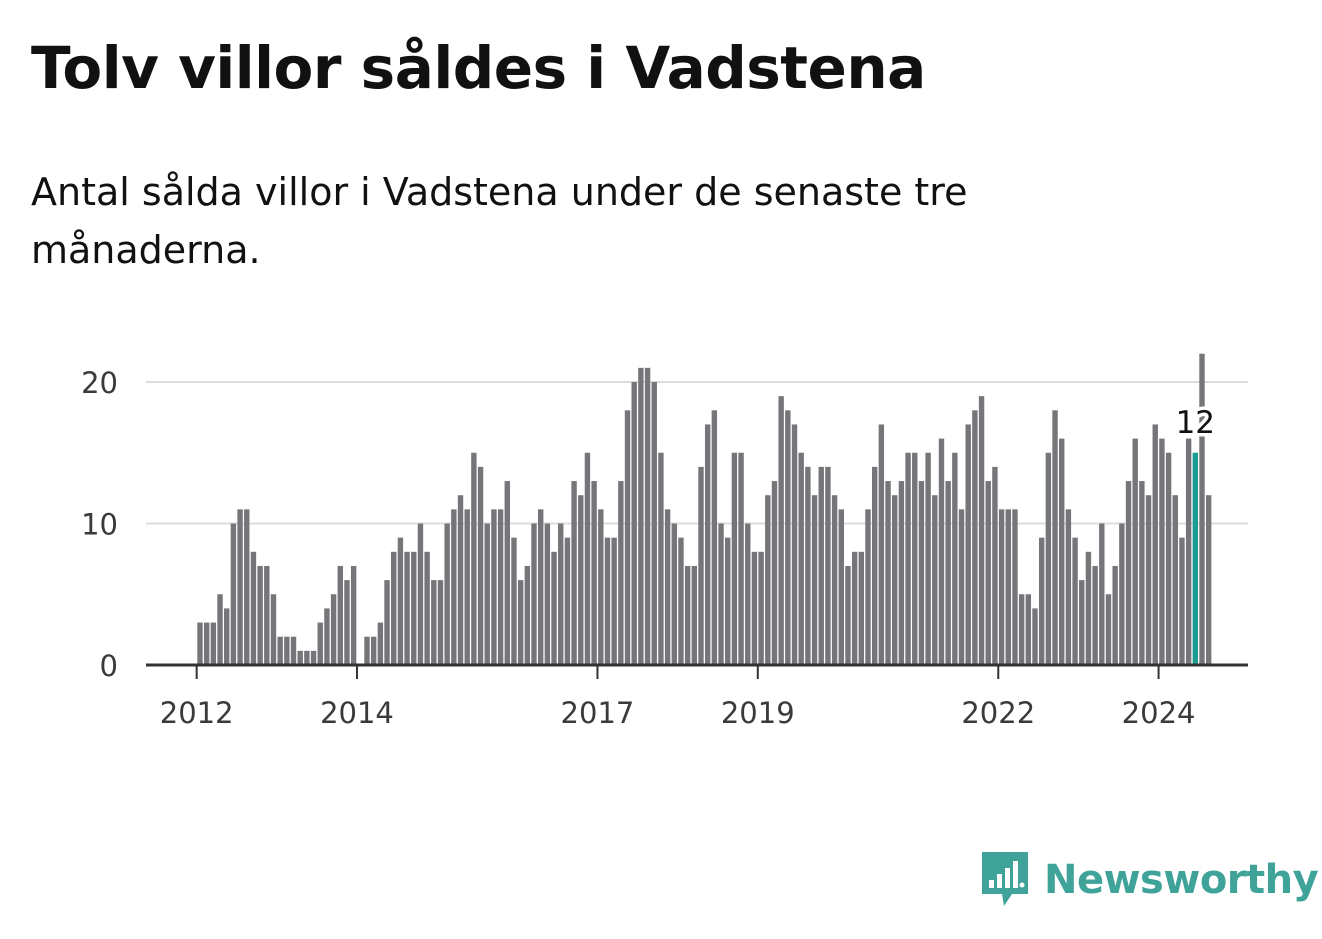  What do you see at coordinates (1159, 713) in the screenshot?
I see `x-tick-label: 2024` at bounding box center [1159, 713].